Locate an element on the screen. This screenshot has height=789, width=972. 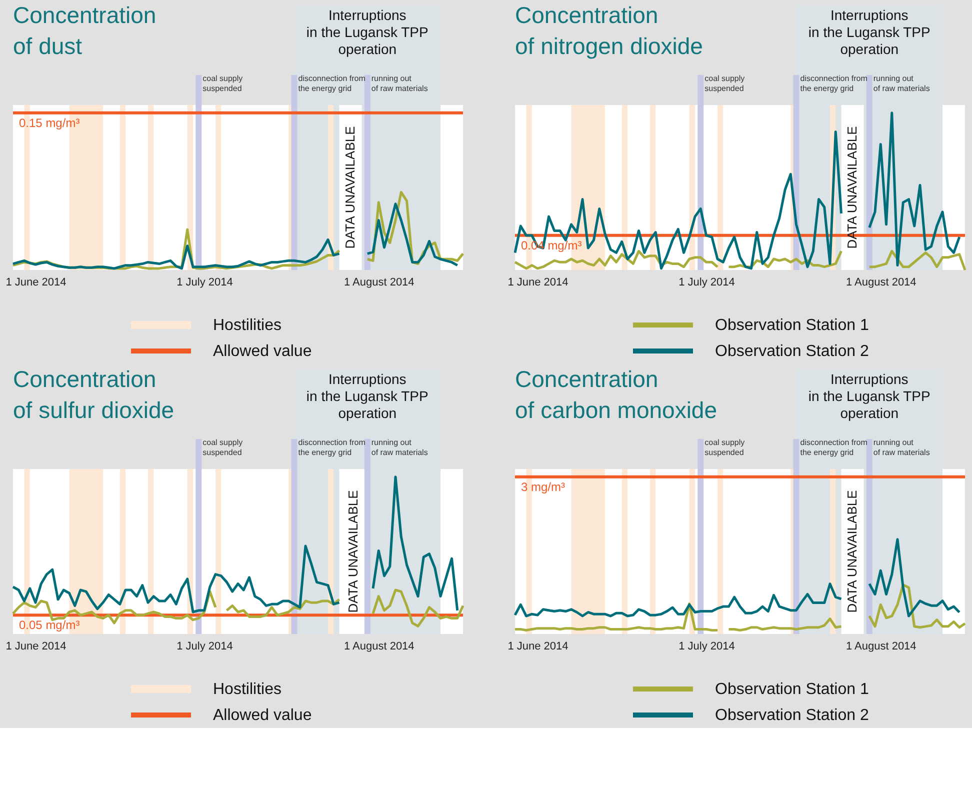
ref-line-label: 0.05 mg/m³ is located at coordinates (49, 625).